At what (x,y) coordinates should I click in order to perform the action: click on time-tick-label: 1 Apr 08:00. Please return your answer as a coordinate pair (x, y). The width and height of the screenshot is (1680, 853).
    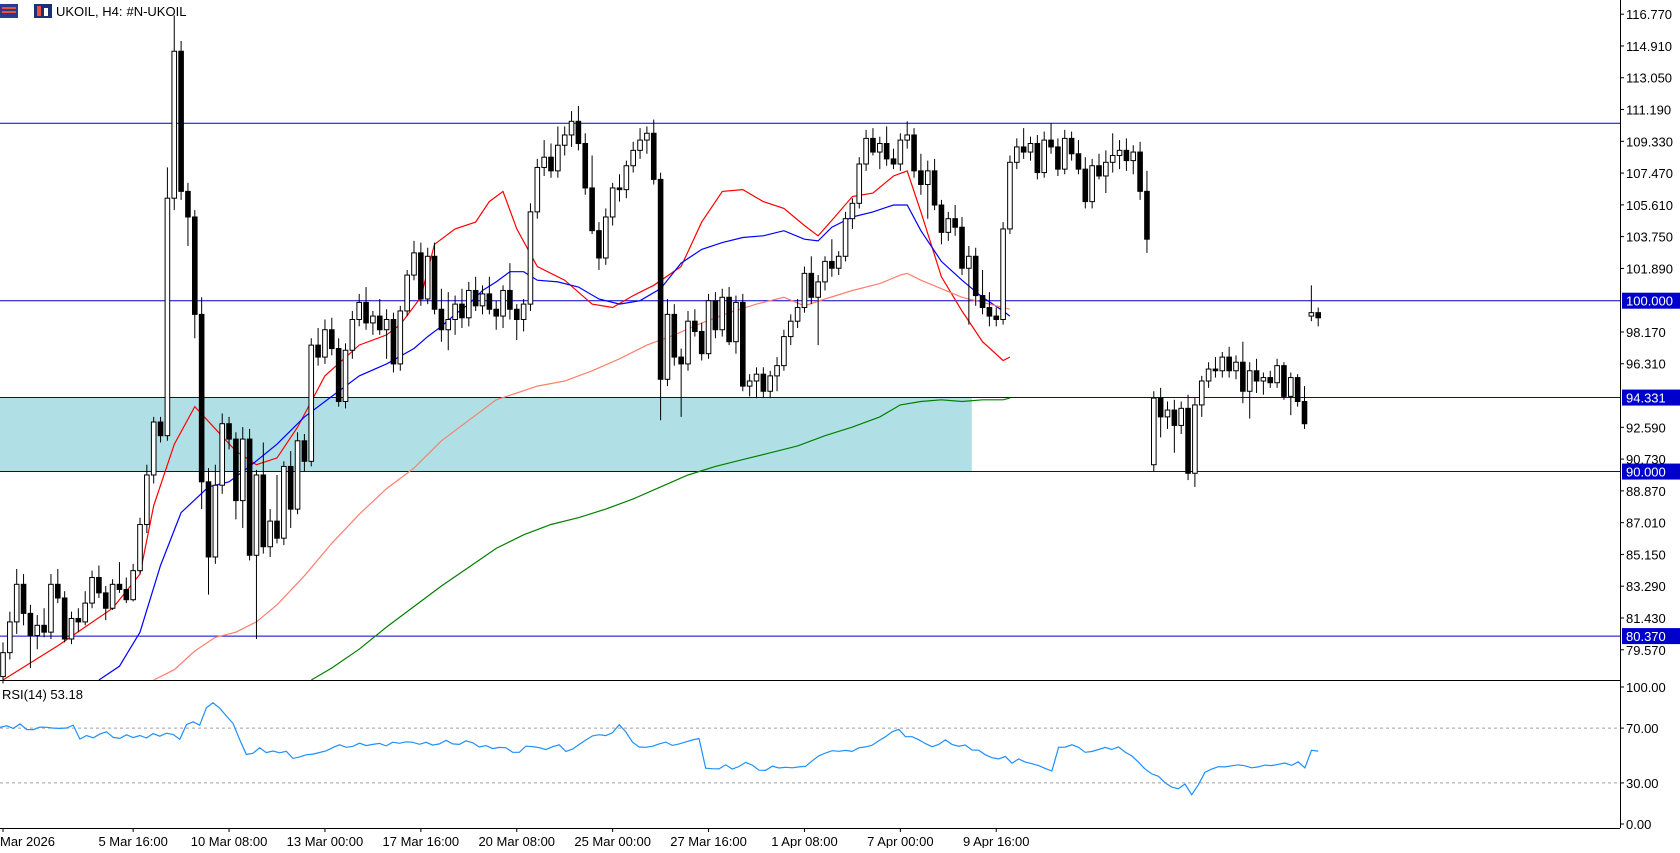
    Looking at the image, I should click on (804, 841).